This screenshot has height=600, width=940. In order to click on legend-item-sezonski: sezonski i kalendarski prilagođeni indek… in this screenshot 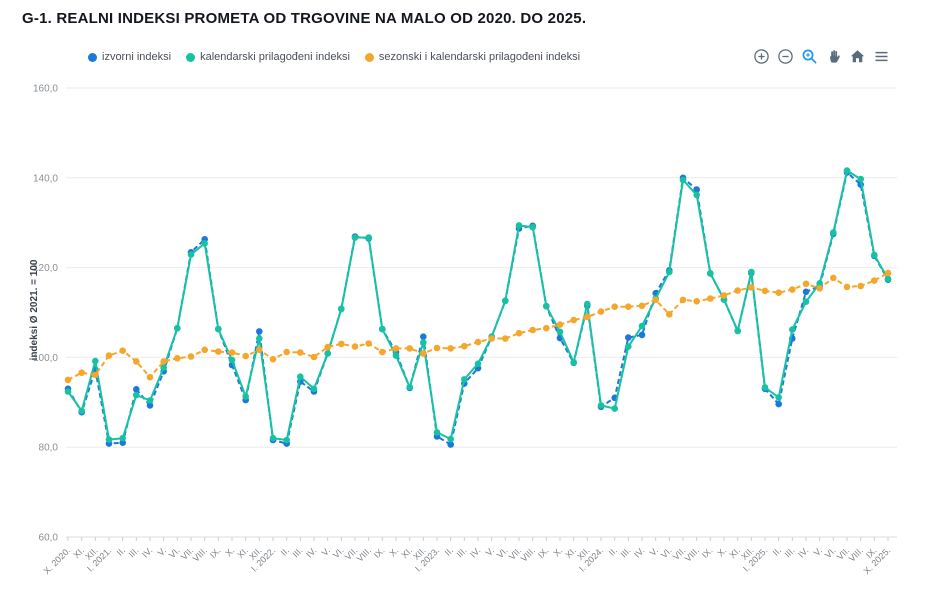, I will do `click(472, 57)`.